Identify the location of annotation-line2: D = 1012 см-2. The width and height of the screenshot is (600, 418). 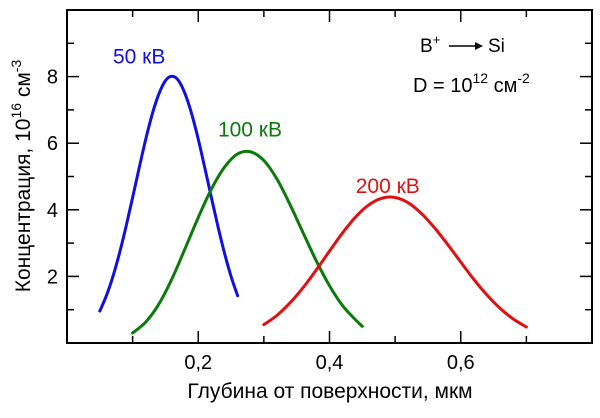
(471, 83).